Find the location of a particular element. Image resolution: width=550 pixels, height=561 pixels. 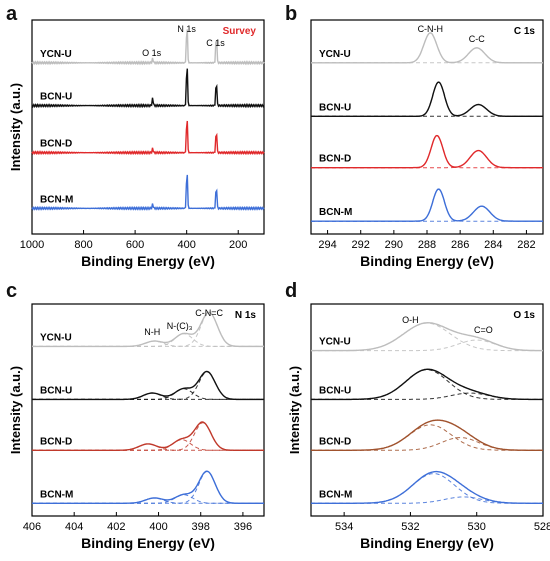

x-tick-label: 398 is located at coordinates (201, 527).